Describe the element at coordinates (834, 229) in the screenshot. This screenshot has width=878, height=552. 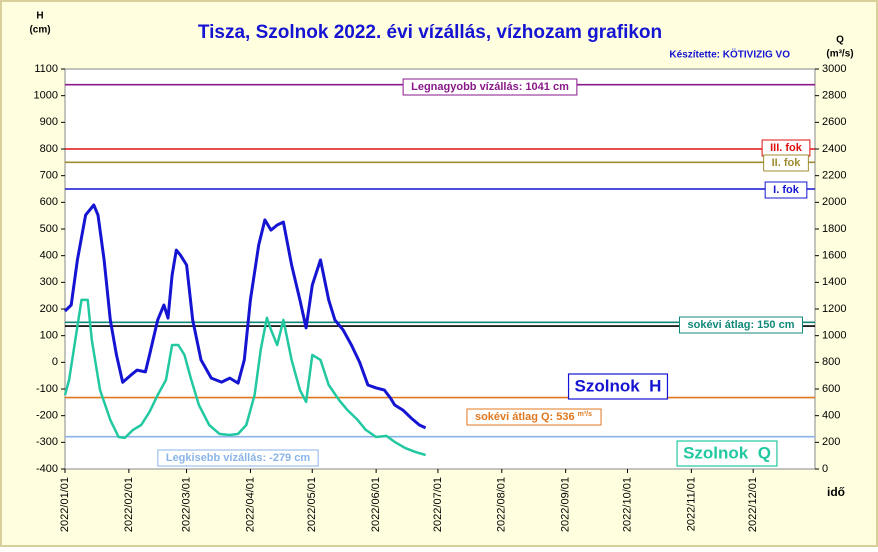
I see `y2-tick-label: 1800` at that location.